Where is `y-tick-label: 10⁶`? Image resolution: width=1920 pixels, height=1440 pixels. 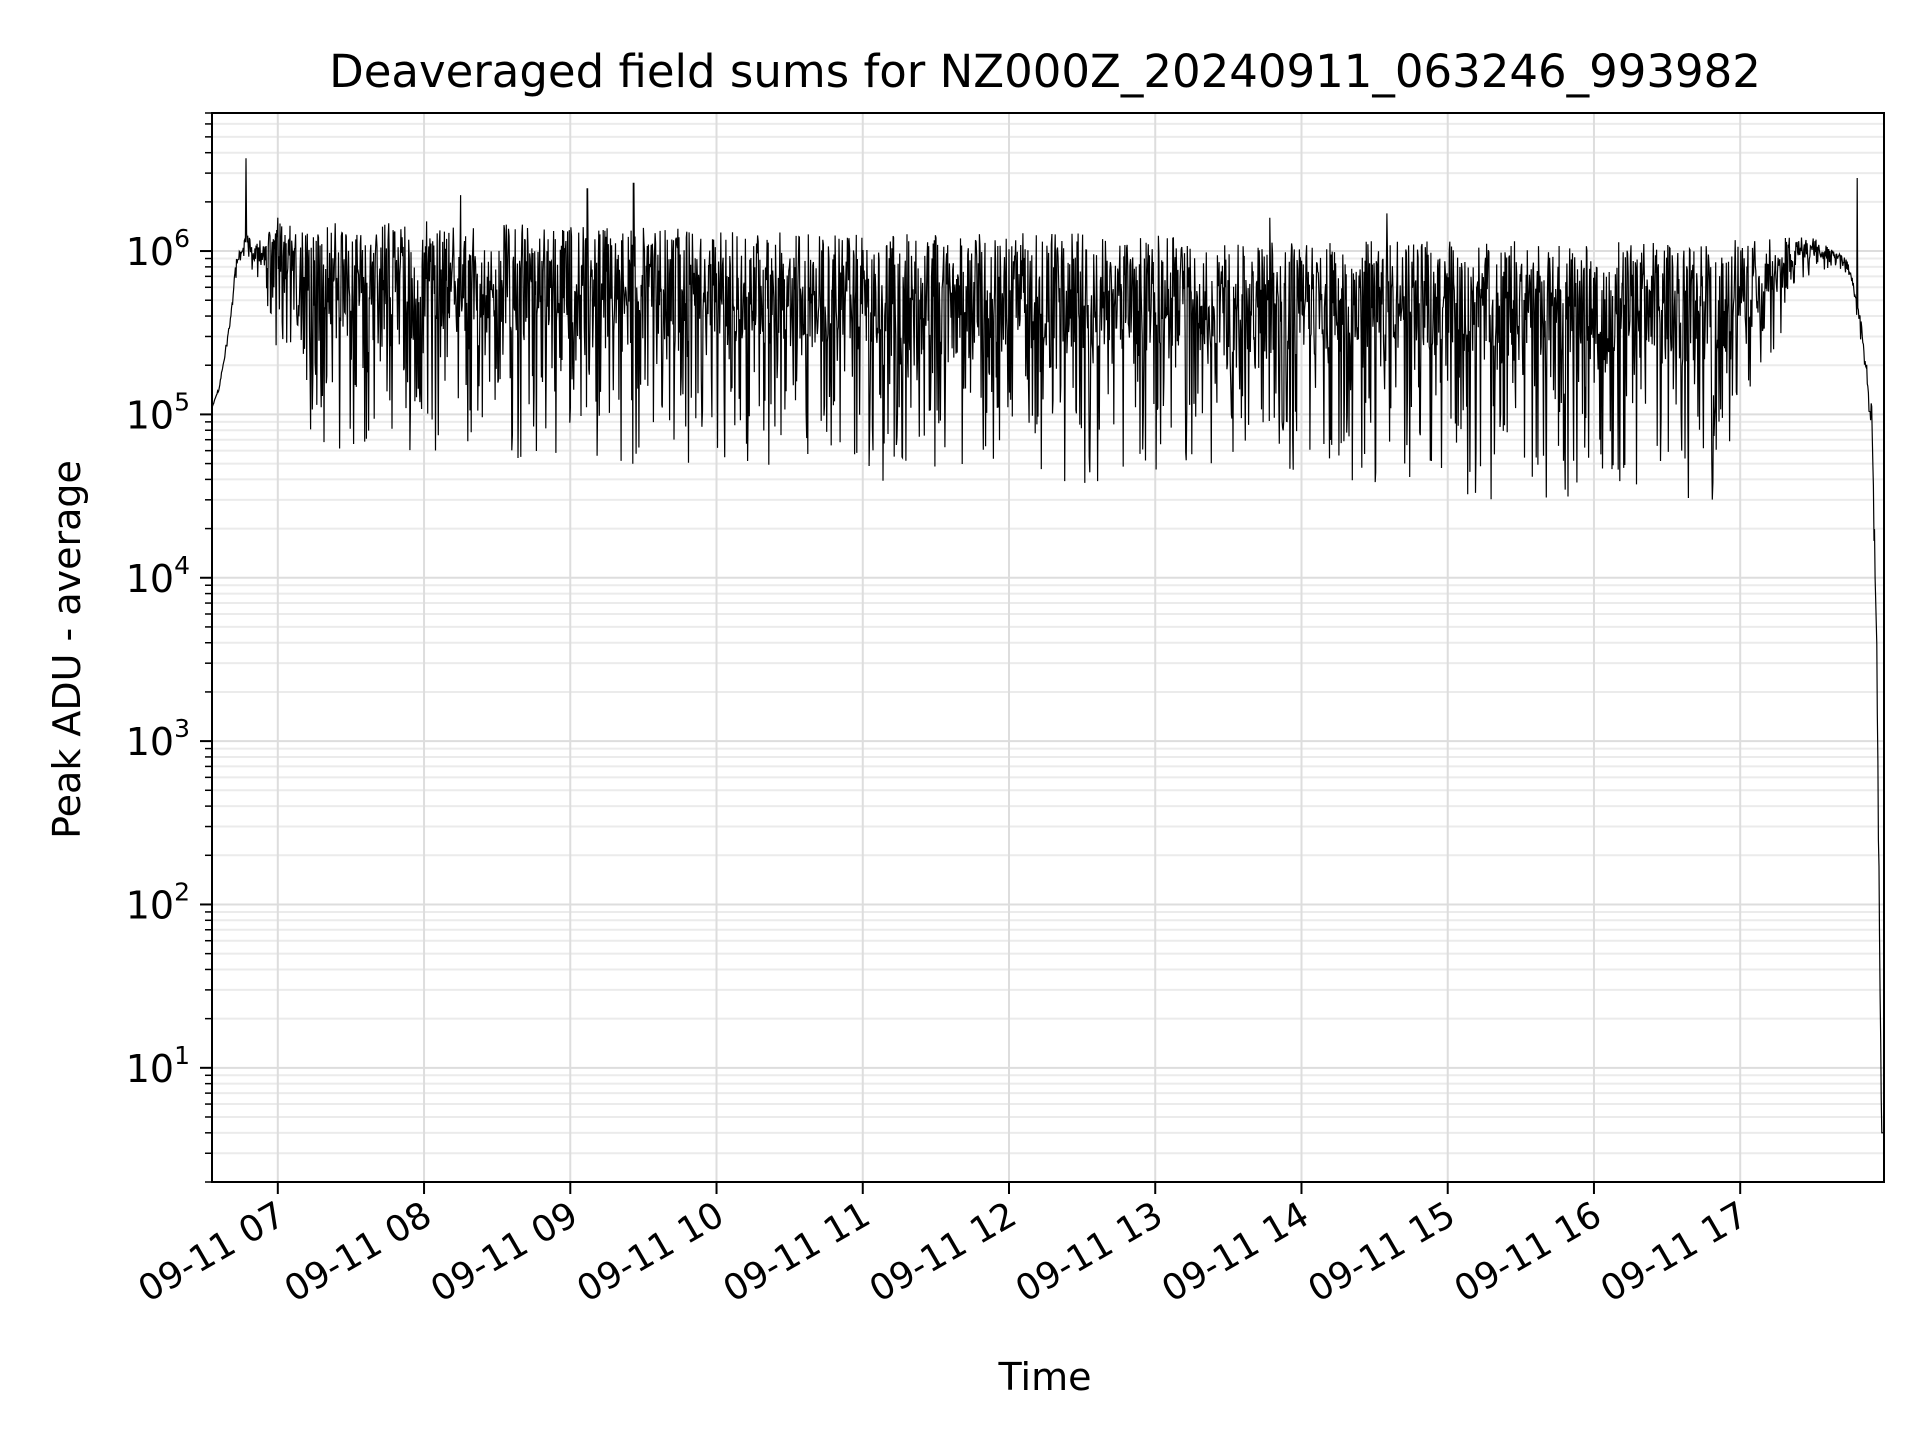 y-tick-label: 10⁶ is located at coordinates (158, 249).